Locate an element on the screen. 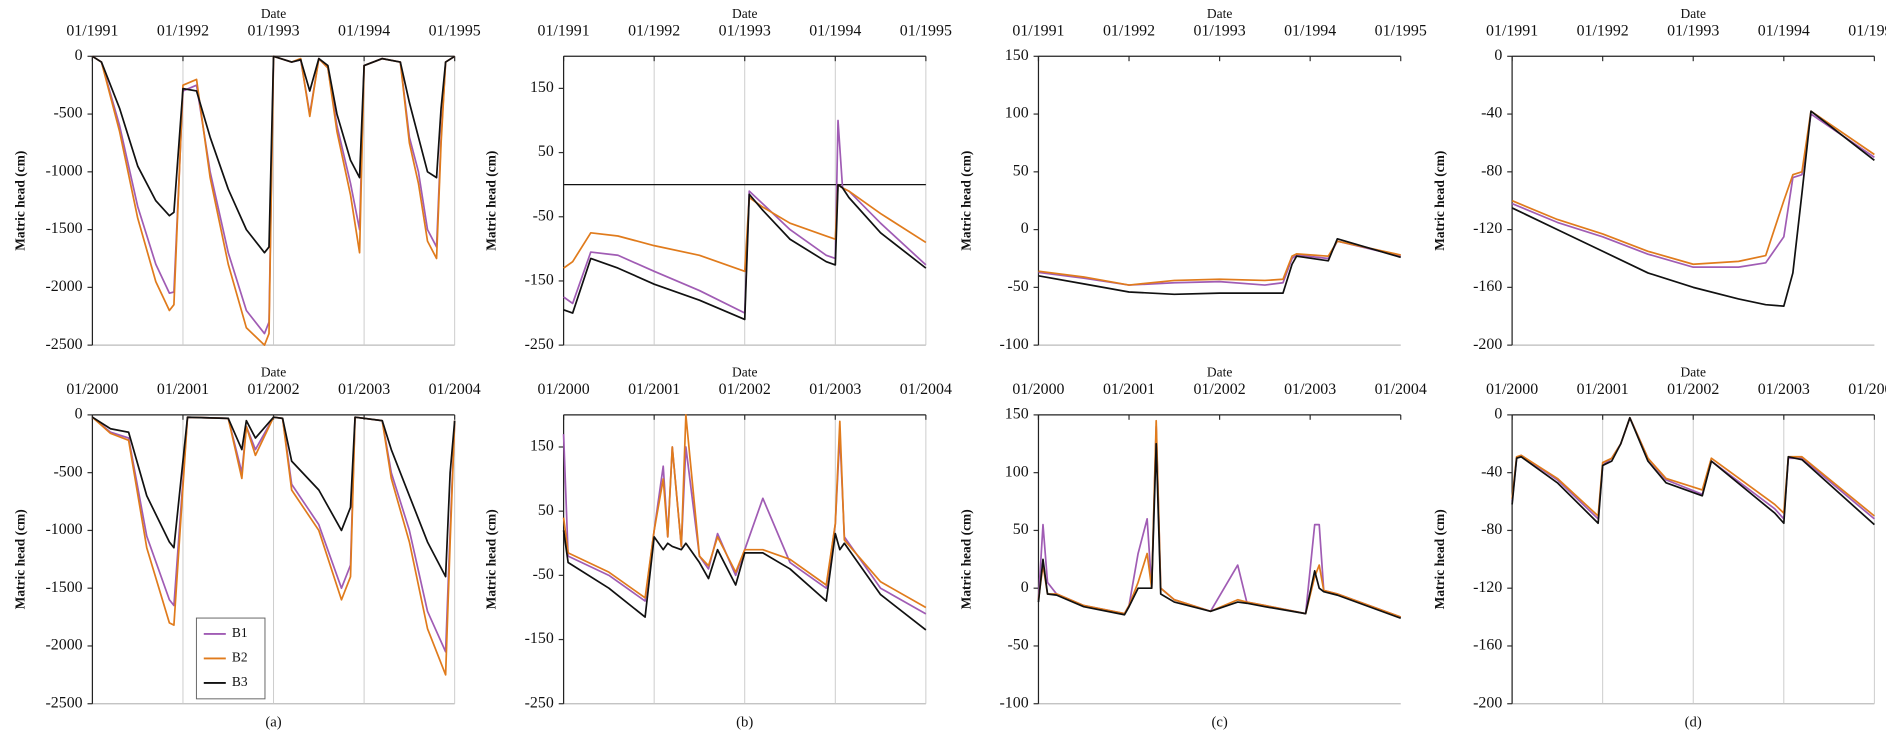 This screenshot has width=1886, height=738. panel-label: (c) is located at coordinates (1219, 723).